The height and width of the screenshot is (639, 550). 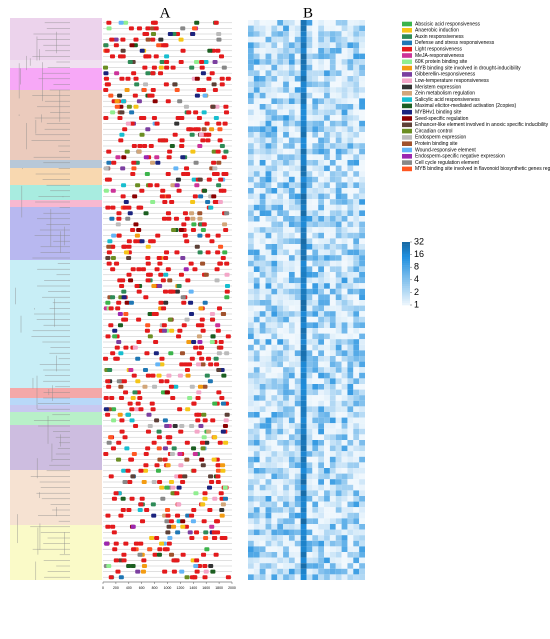 What do you see at coordinates (193, 588) in the screenshot?
I see `x-tick-label: 1400` at bounding box center [193, 588].